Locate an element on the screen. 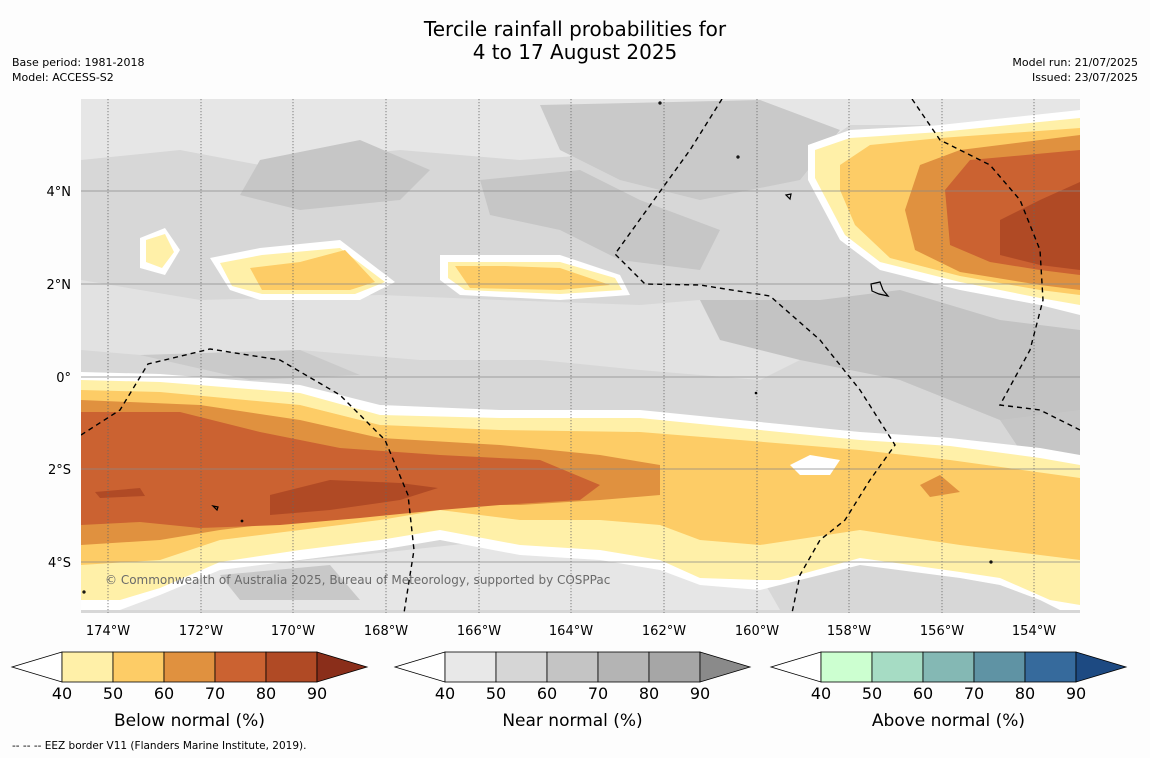 The height and width of the screenshot is (758, 1150). lat-label: 2°S is located at coordinates (59, 470).